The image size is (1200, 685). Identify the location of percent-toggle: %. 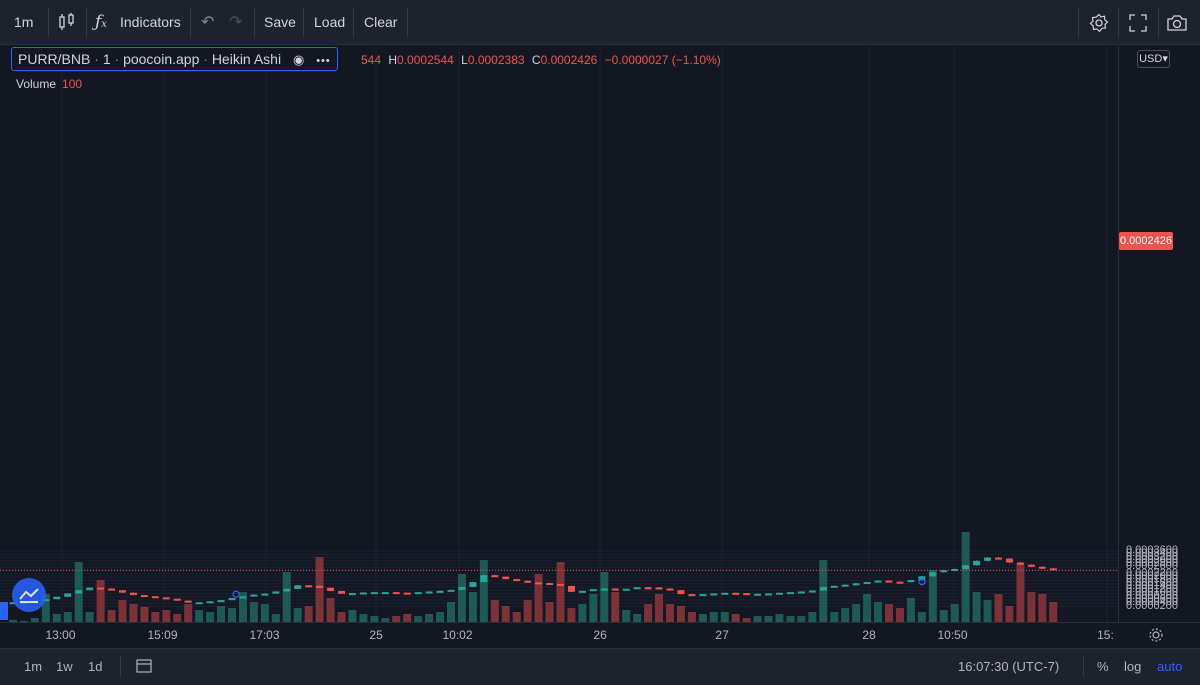
(1103, 666).